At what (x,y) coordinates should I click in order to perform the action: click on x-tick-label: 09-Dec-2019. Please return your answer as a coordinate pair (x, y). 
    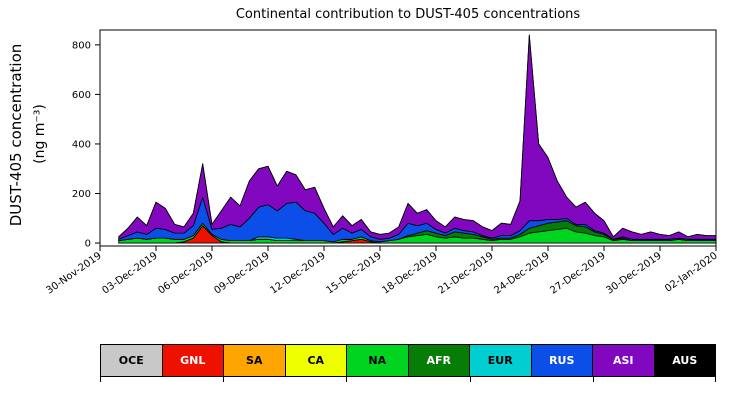
    Looking at the image, I should click on (241, 273).